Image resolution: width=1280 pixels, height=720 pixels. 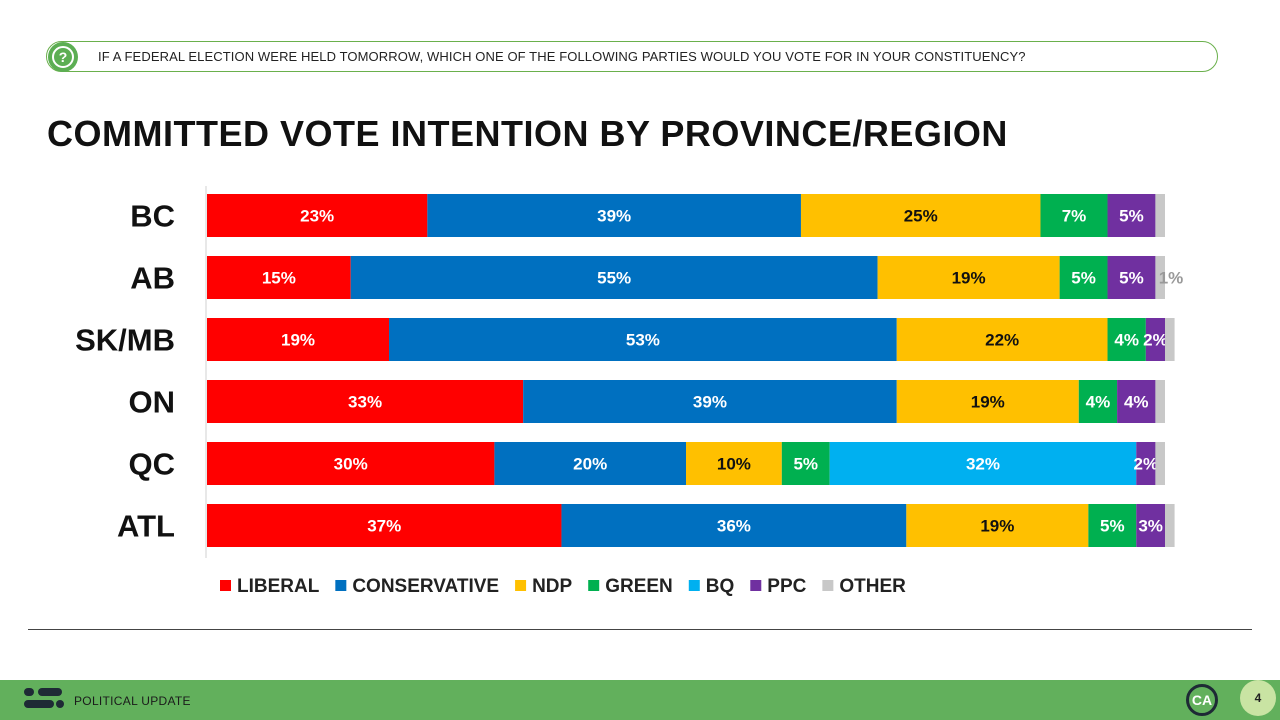 I want to click on bar-skmb-liberal, so click(x=298, y=339).